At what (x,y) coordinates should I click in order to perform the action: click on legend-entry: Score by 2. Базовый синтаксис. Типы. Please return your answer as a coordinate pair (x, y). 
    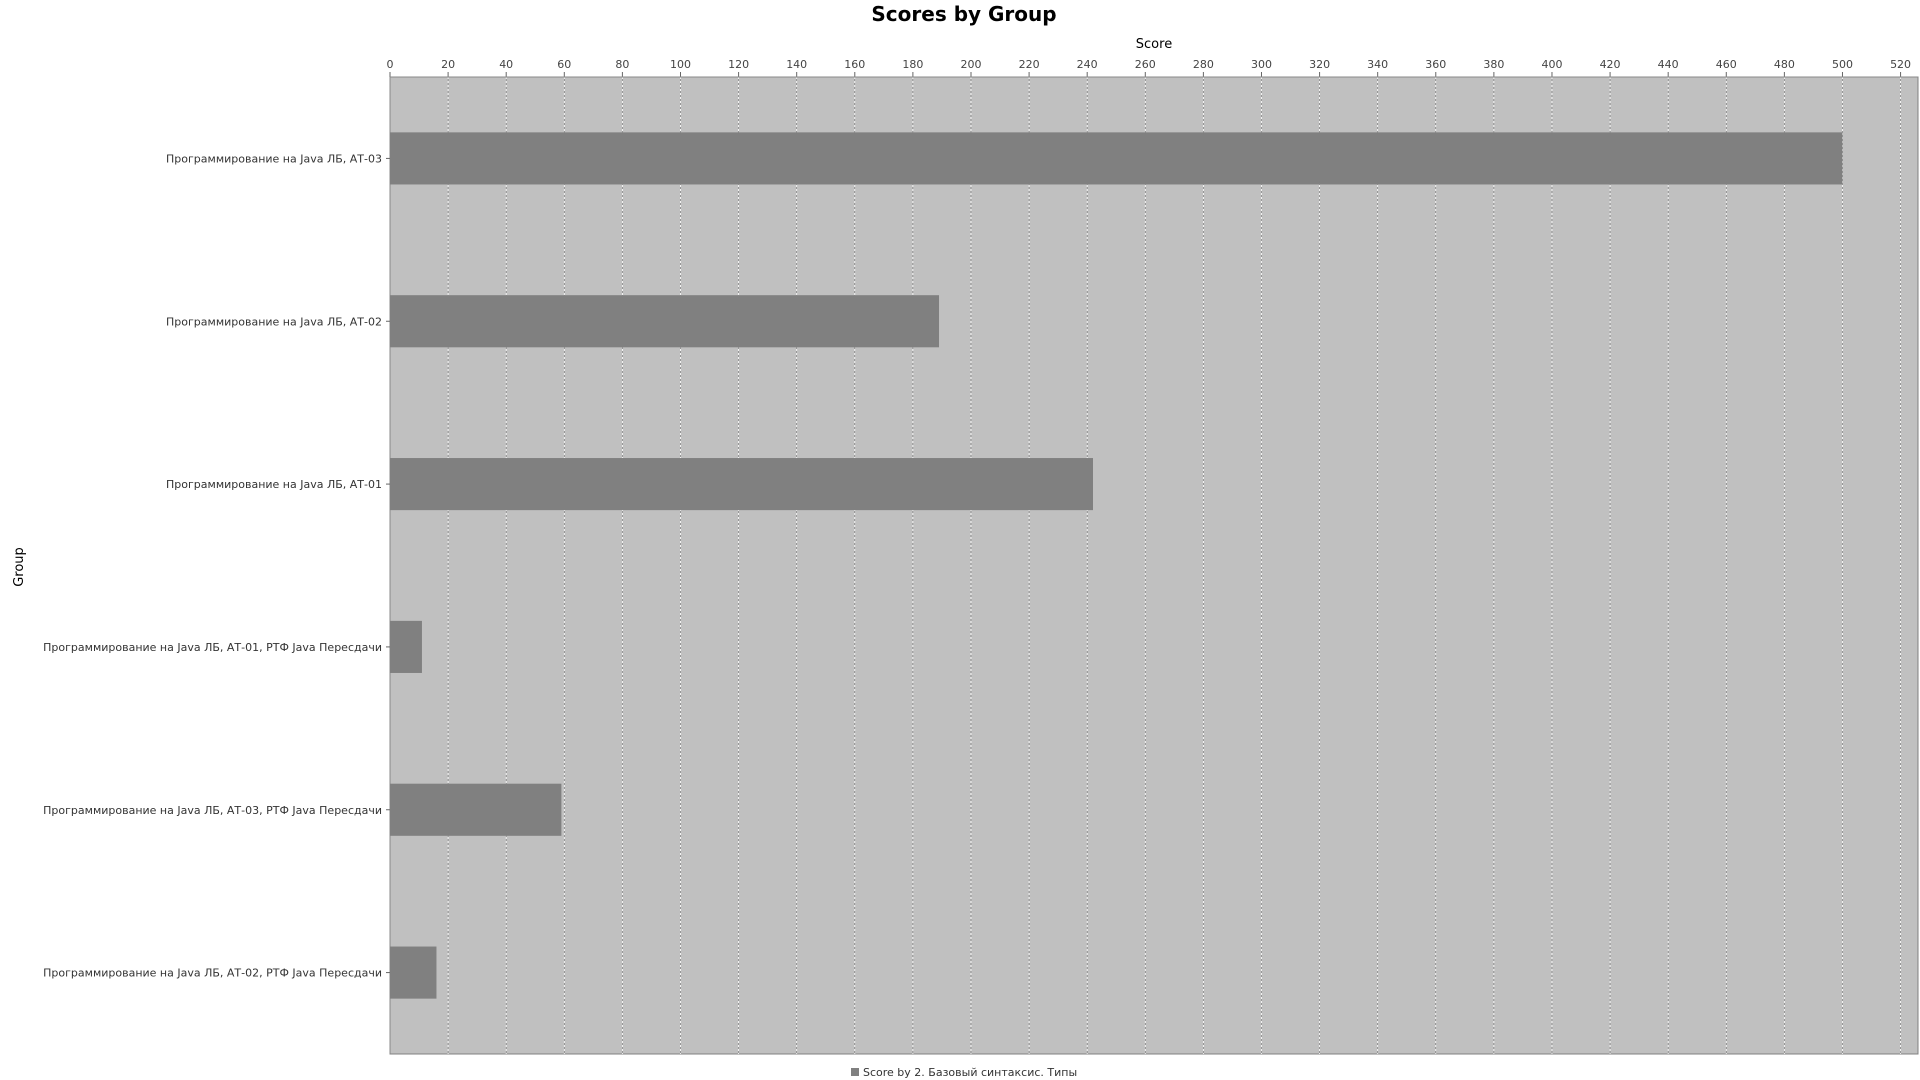
    Looking at the image, I should click on (970, 1072).